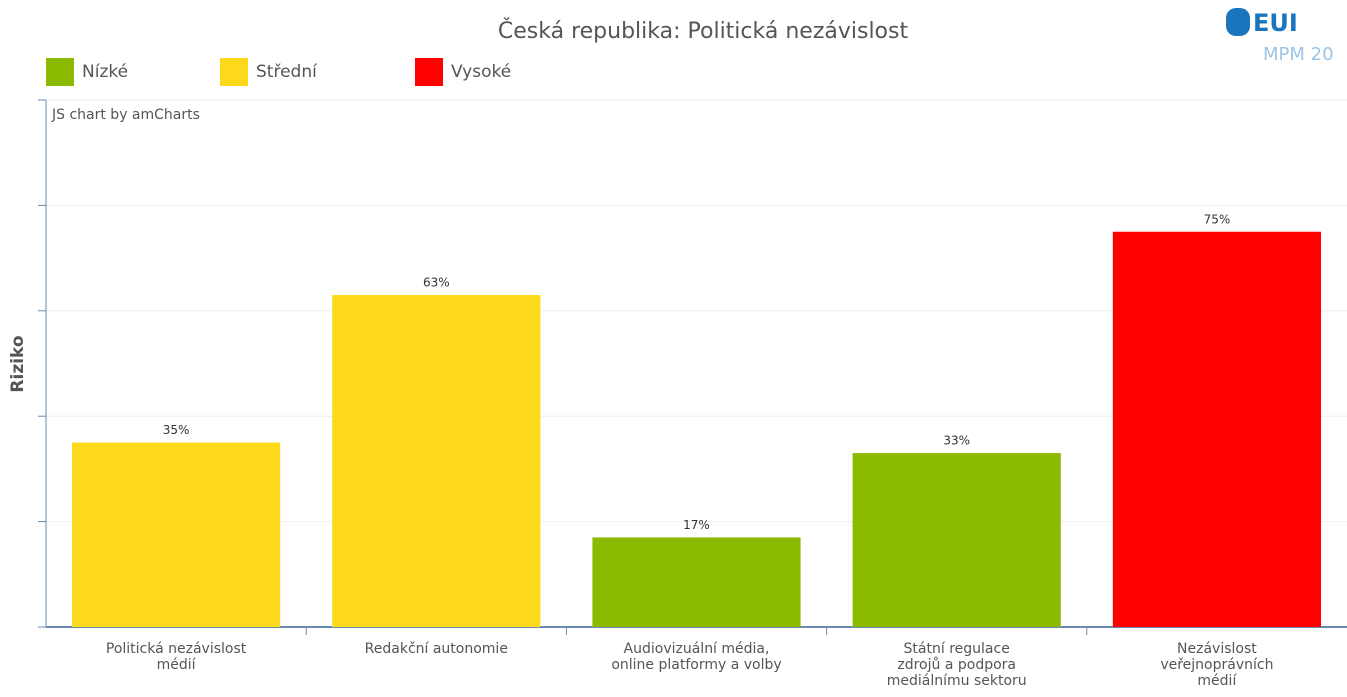 Image resolution: width=1347 pixels, height=697 pixels. I want to click on legend-label: Střední, so click(287, 72).